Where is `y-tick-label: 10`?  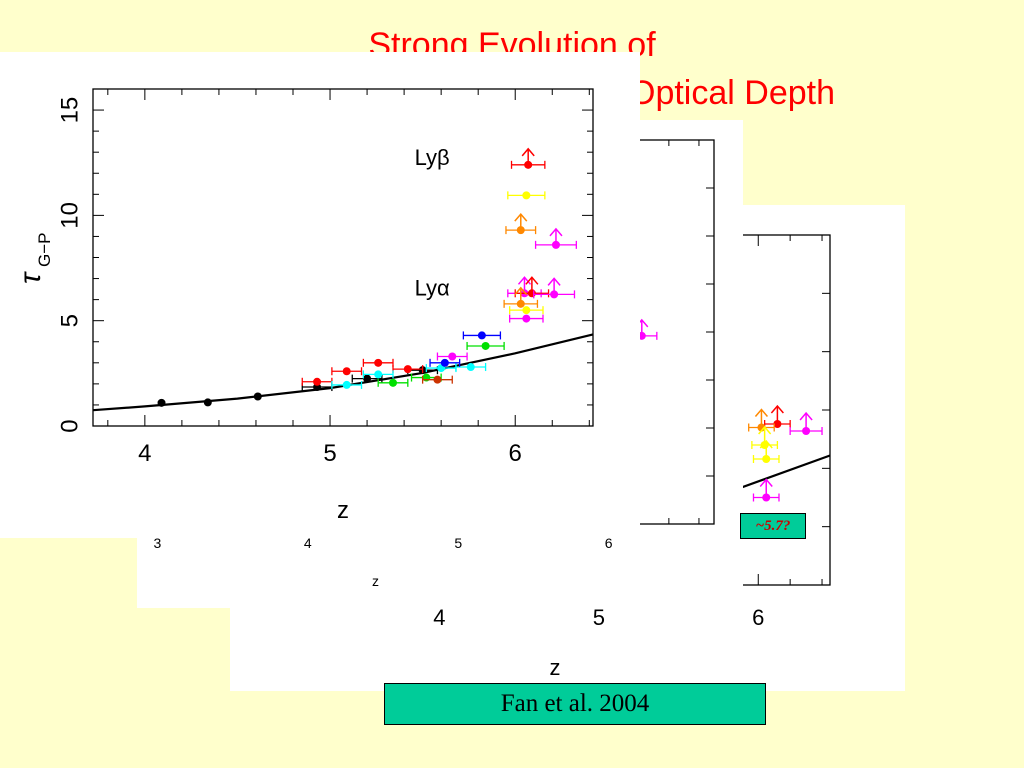
y-tick-label: 10 is located at coordinates (69, 215).